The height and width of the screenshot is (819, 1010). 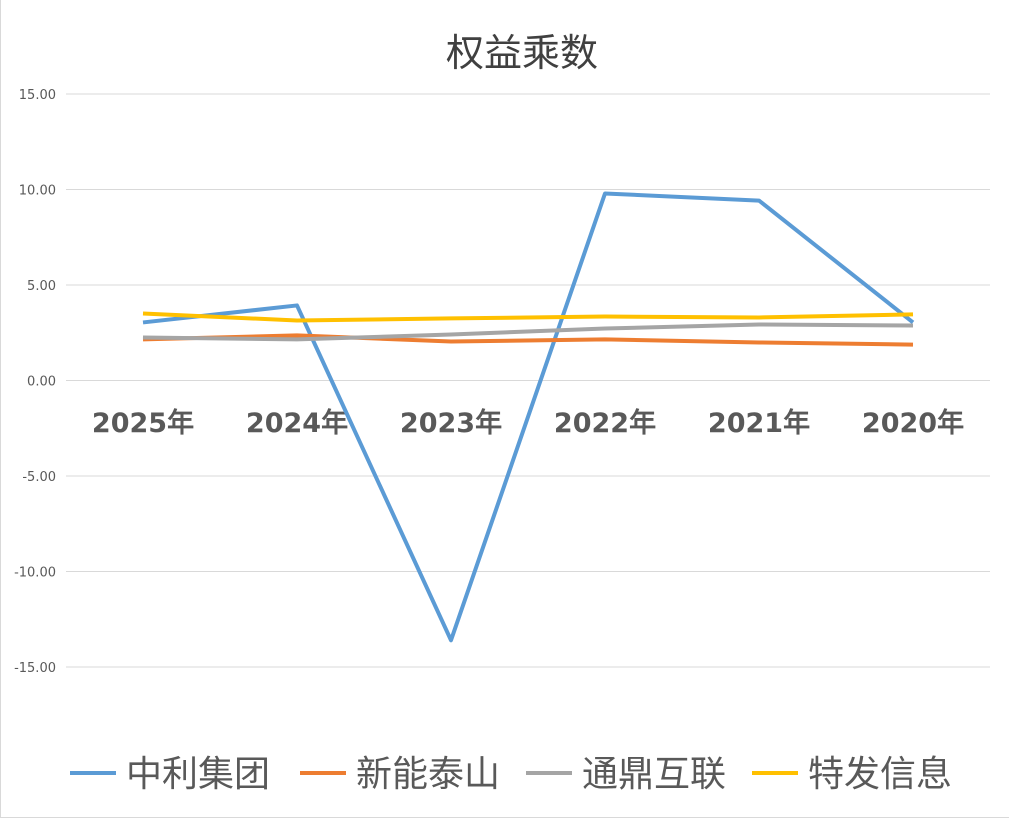 I want to click on y-tick-label: -5.00, so click(x=39, y=477).